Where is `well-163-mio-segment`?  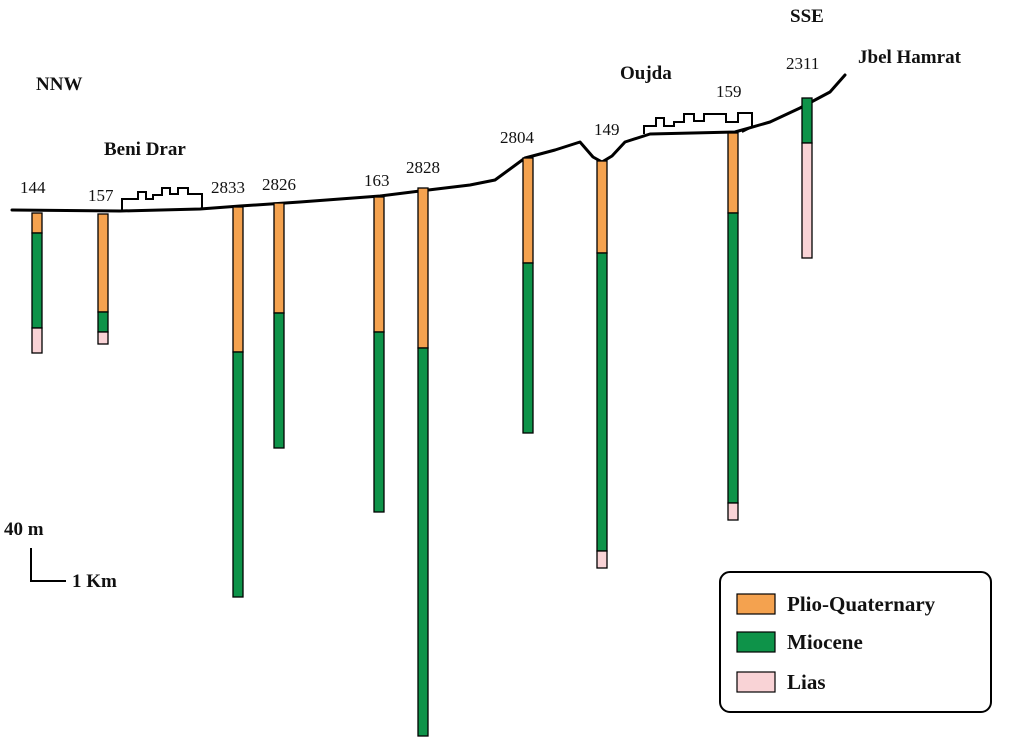 well-163-mio-segment is located at coordinates (379, 422).